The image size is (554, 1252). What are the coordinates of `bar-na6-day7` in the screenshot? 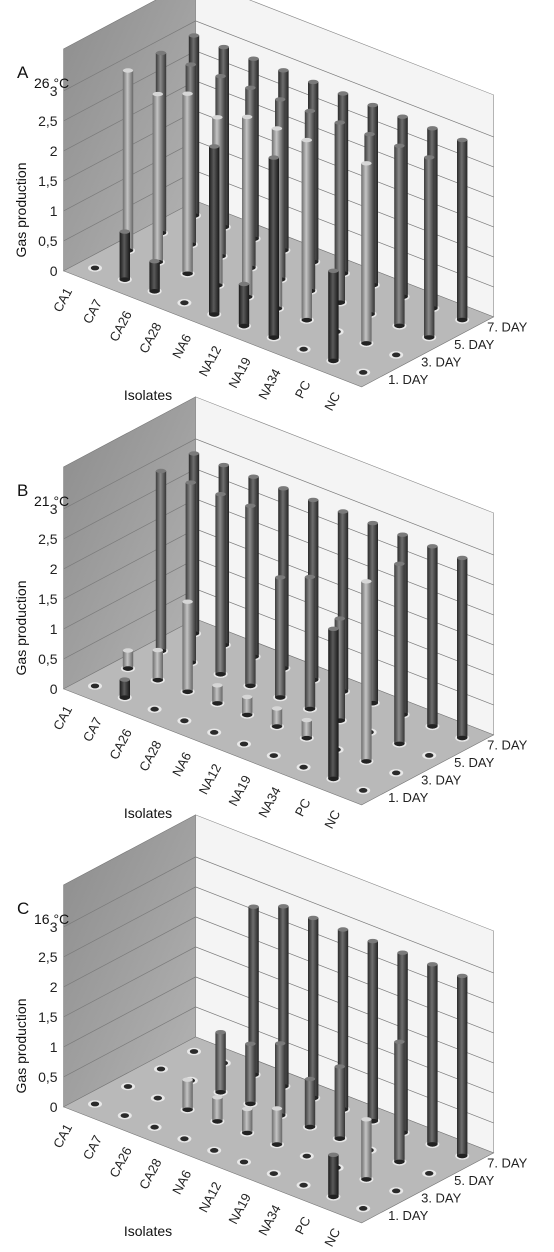 It's located at (313, 1008).